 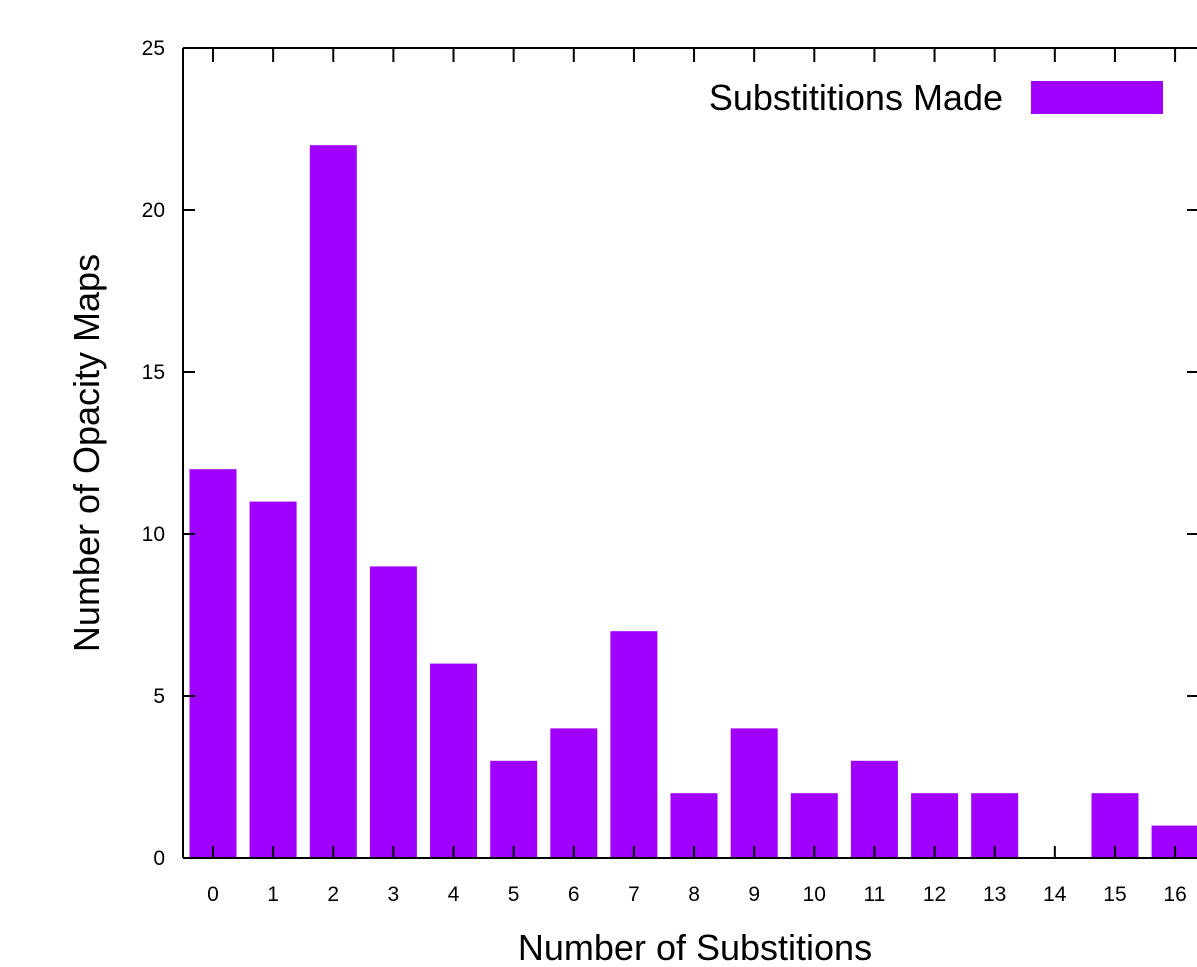 I want to click on x-tick-label-7: 7, so click(x=634, y=894).